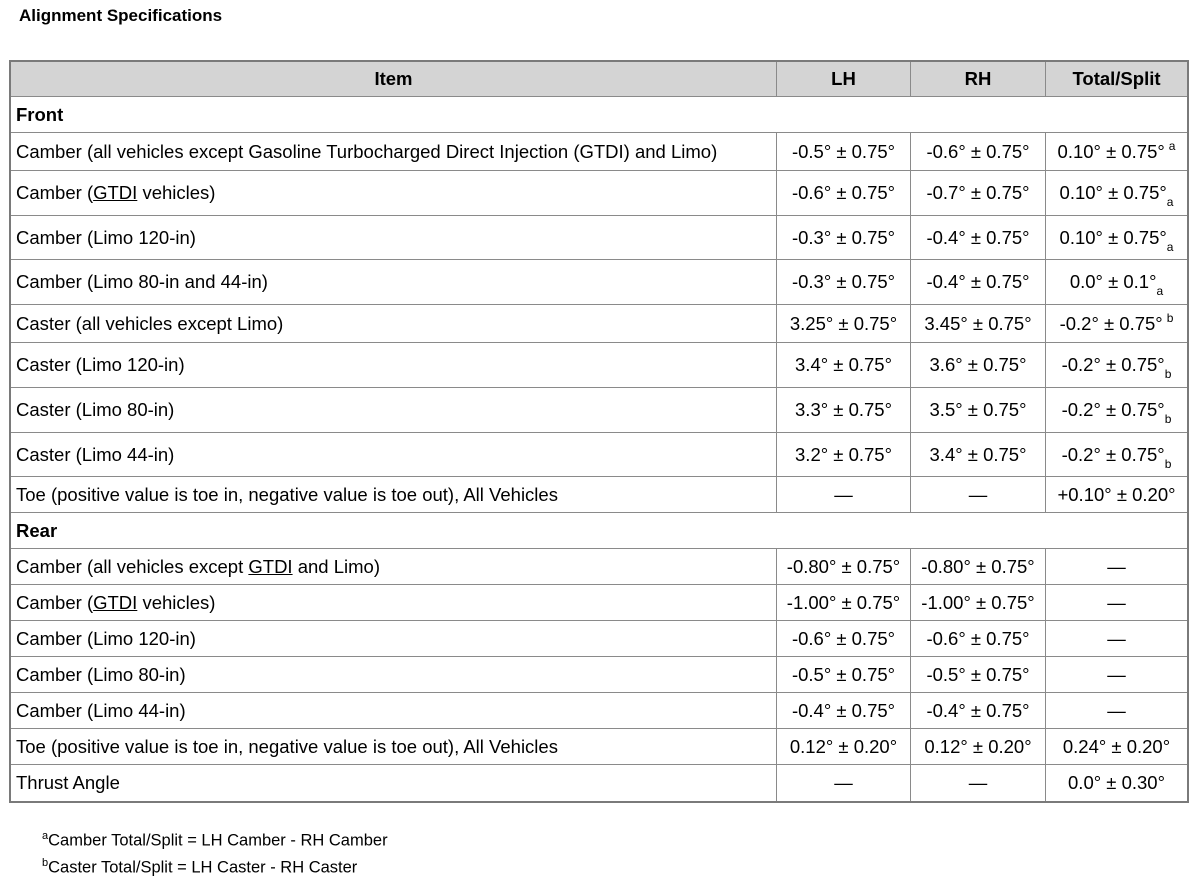 This screenshot has height=884, width=1200. I want to click on lh-cell: —, so click(844, 783).